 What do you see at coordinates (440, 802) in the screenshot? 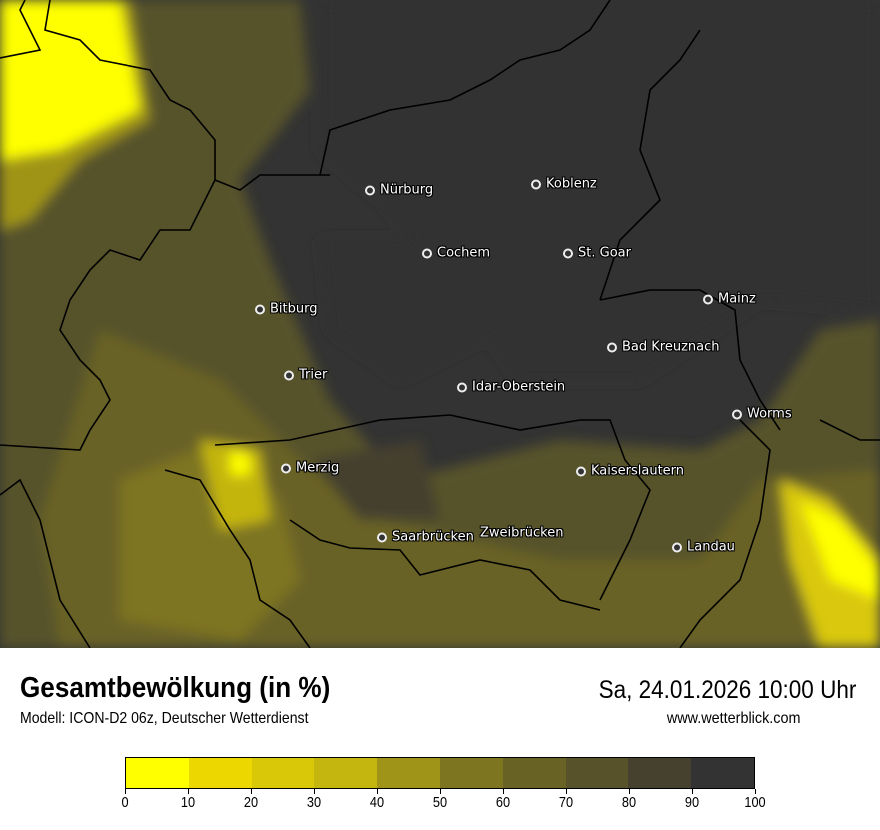
I see `tick-label: 50` at bounding box center [440, 802].